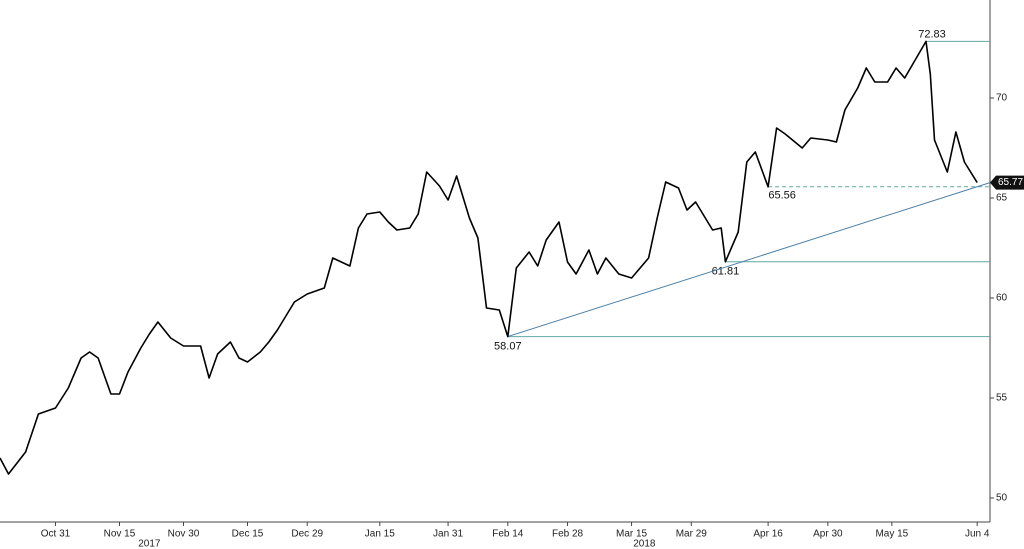 This screenshot has height=549, width=1024. What do you see at coordinates (644, 544) in the screenshot?
I see `year-label: 2018` at bounding box center [644, 544].